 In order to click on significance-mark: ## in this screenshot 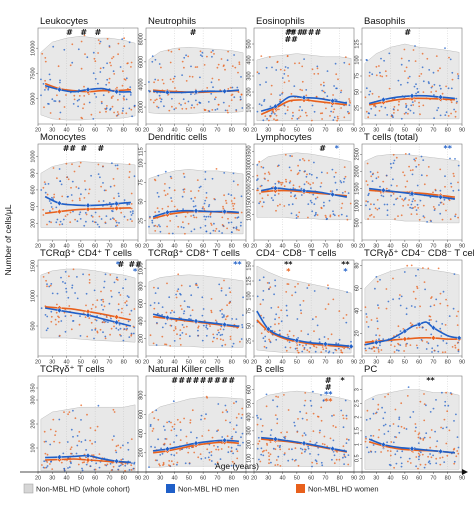, I will do `click(291, 39)`.